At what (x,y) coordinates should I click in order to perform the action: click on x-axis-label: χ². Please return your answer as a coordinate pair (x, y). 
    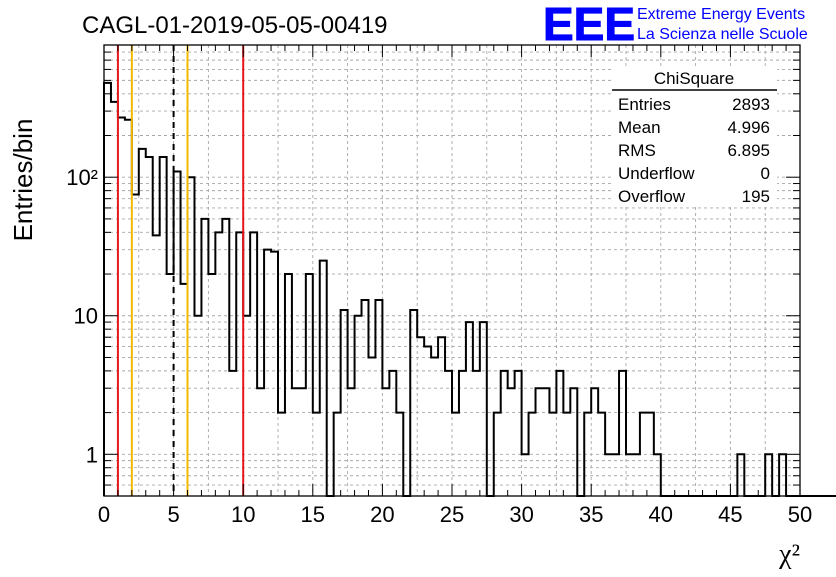
    Looking at the image, I should click on (789, 554).